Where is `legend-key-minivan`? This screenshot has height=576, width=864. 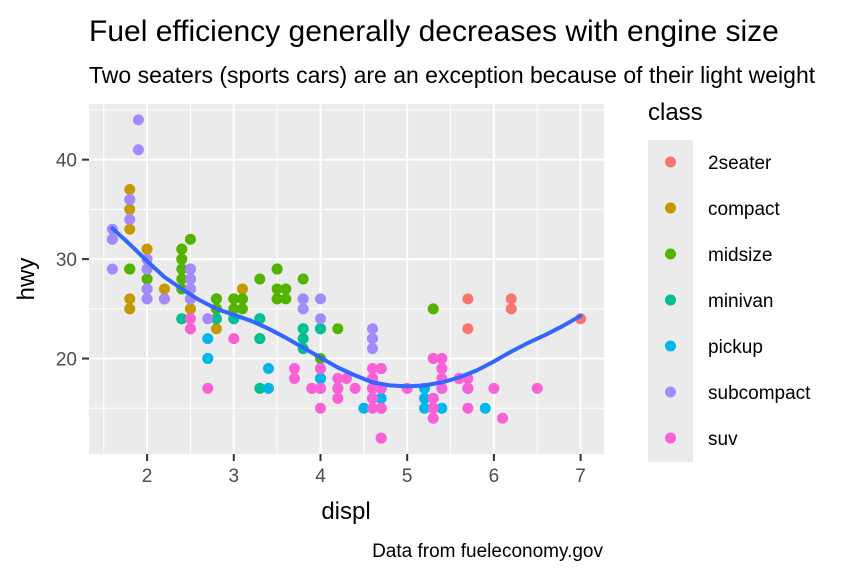
legend-key-minivan is located at coordinates (670, 300).